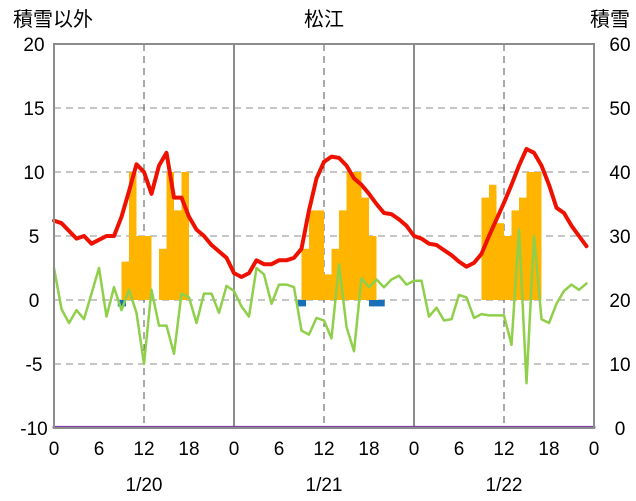 This screenshot has width=636, height=501. Describe the element at coordinates (33, 45) in the screenshot. I see `y-tick-label-left: 20` at that location.